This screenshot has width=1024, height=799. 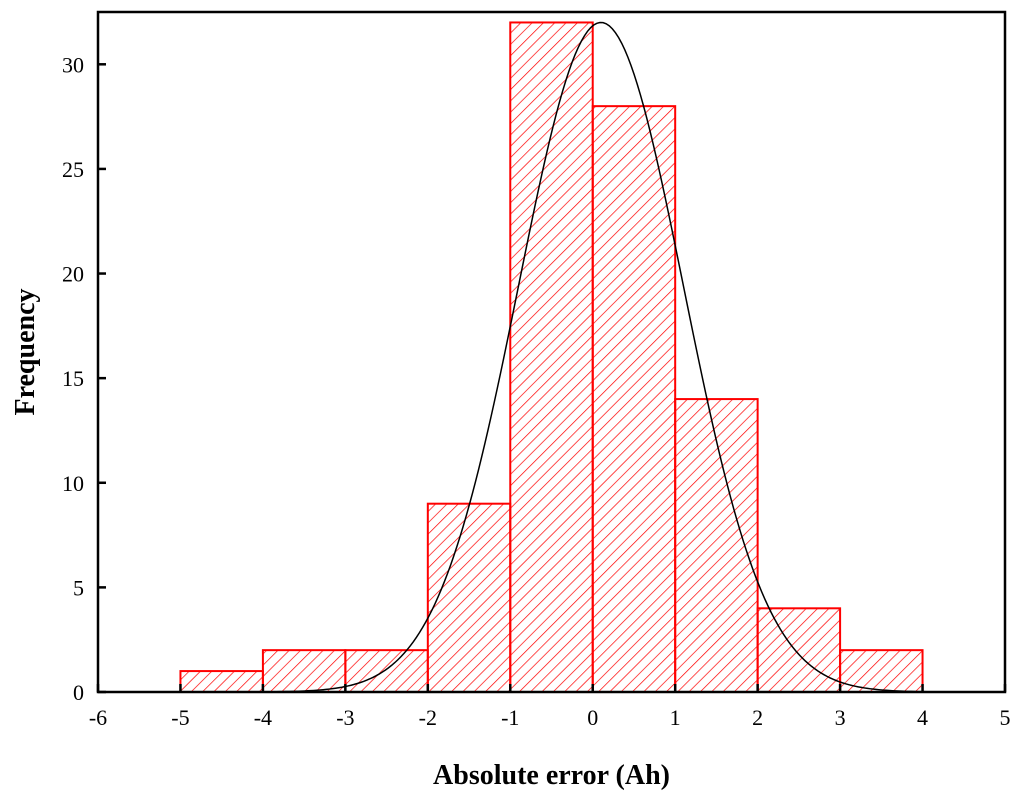 What do you see at coordinates (73, 378) in the screenshot?
I see `y-tick-label: 15` at bounding box center [73, 378].